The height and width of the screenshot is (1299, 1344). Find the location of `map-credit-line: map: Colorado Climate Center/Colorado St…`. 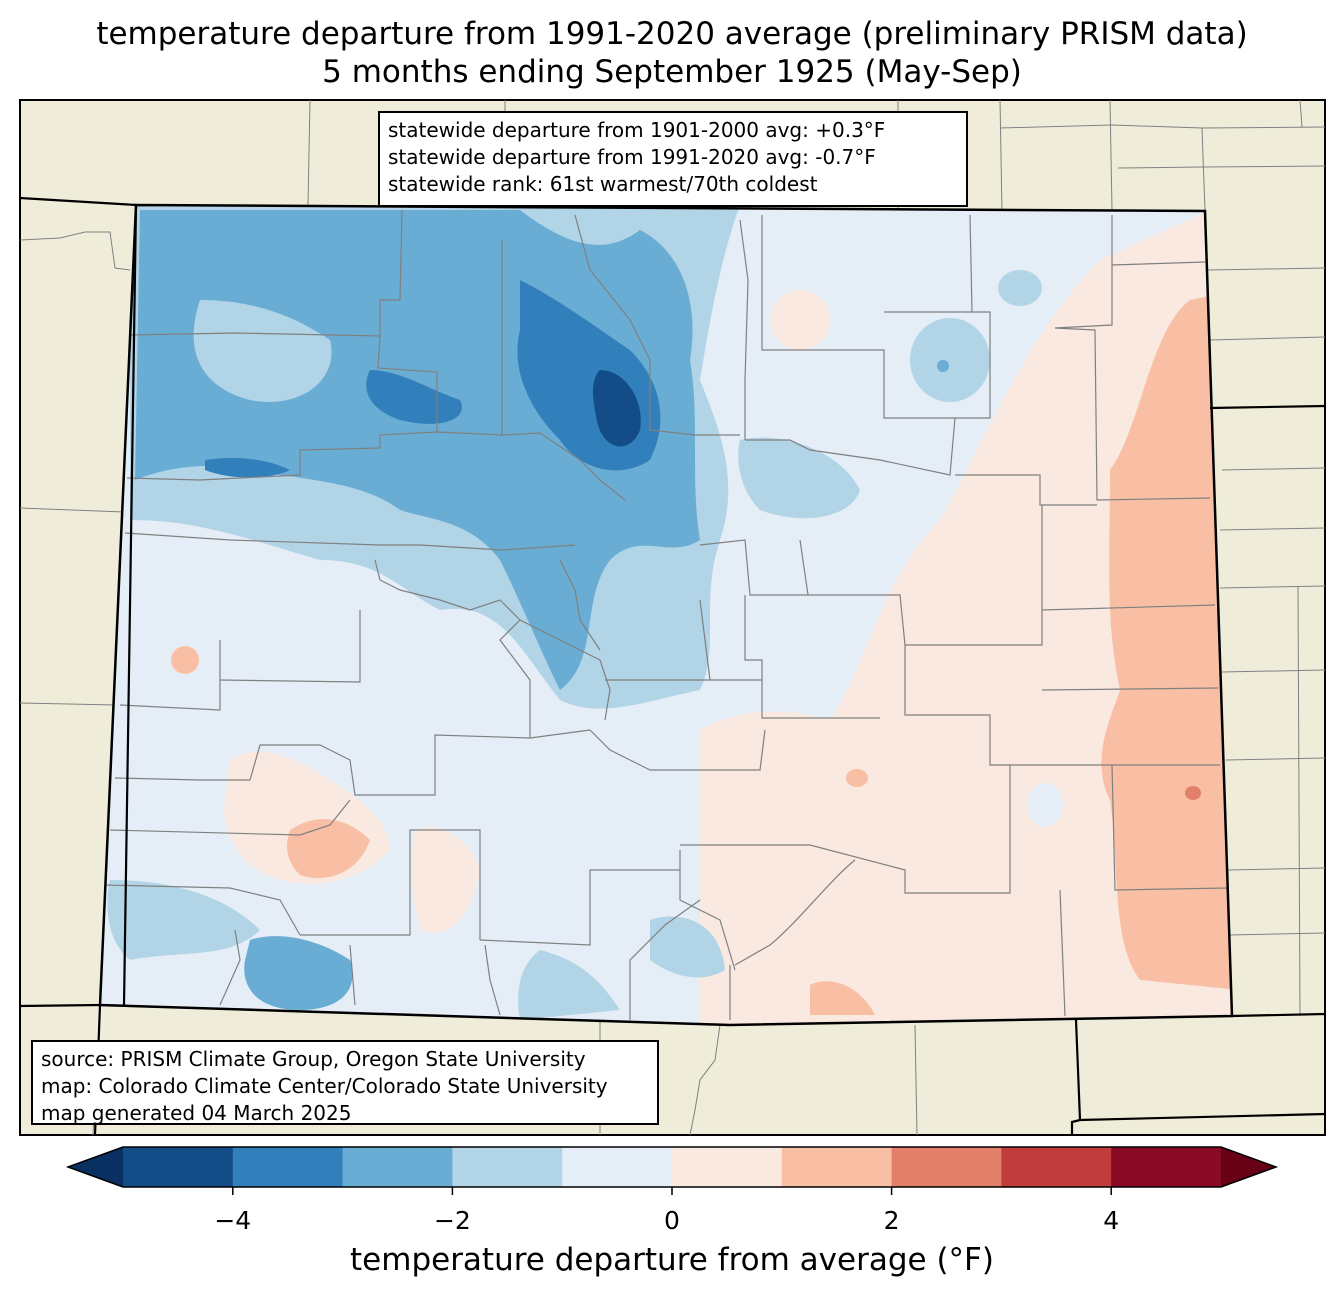

map-credit-line: map: Colorado Climate Center/Colorado St… is located at coordinates (324, 1086).